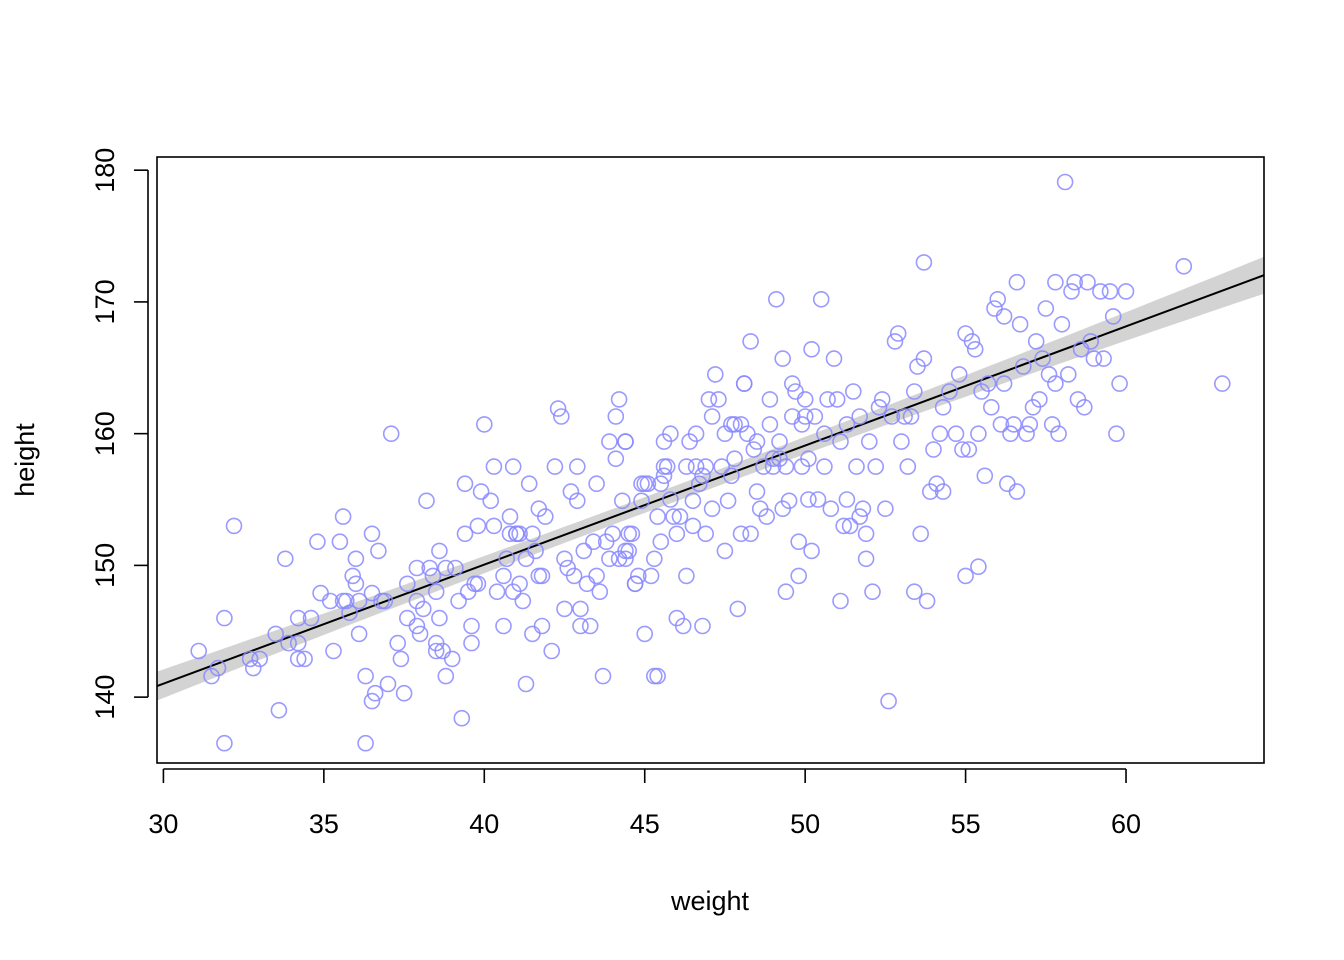  I want to click on y-tick-label: 150, so click(105, 565).